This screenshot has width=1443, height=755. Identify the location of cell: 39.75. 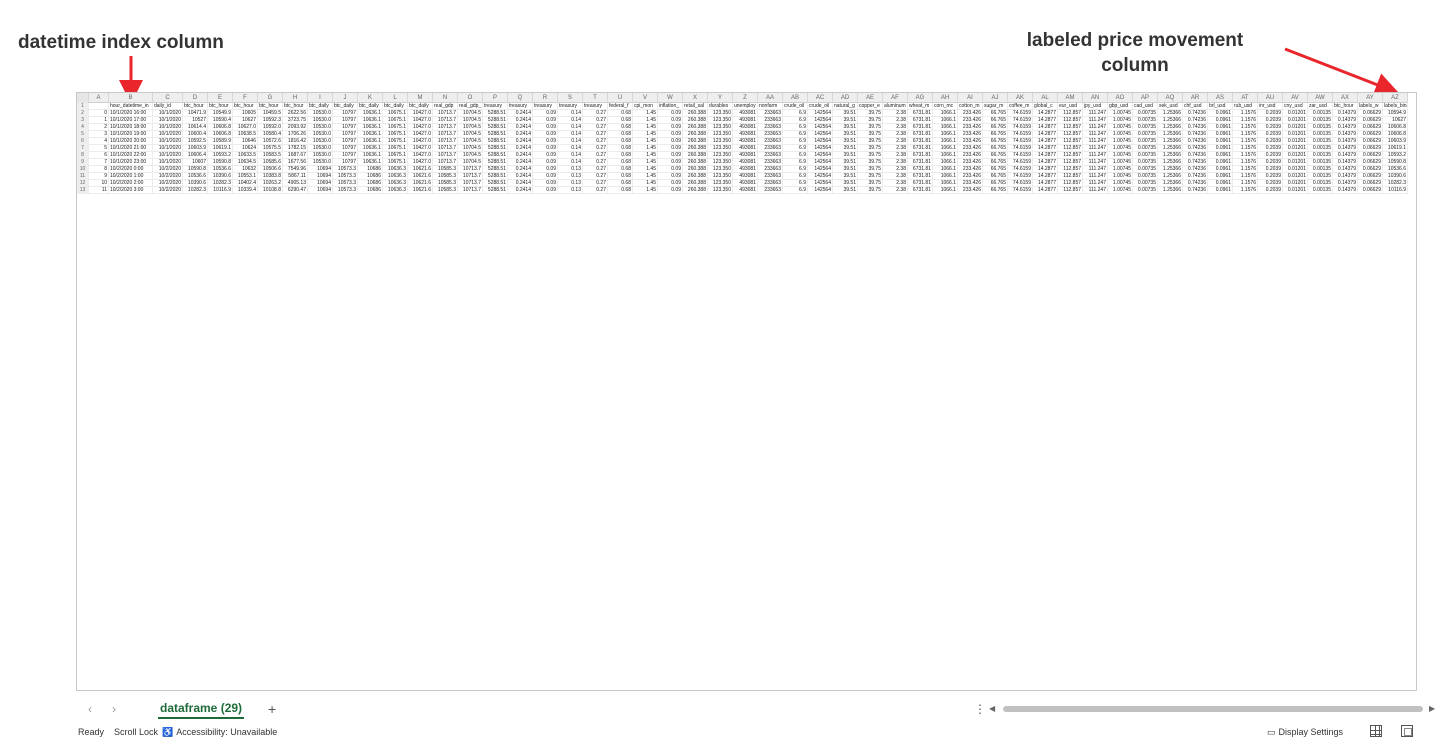
(870, 141).